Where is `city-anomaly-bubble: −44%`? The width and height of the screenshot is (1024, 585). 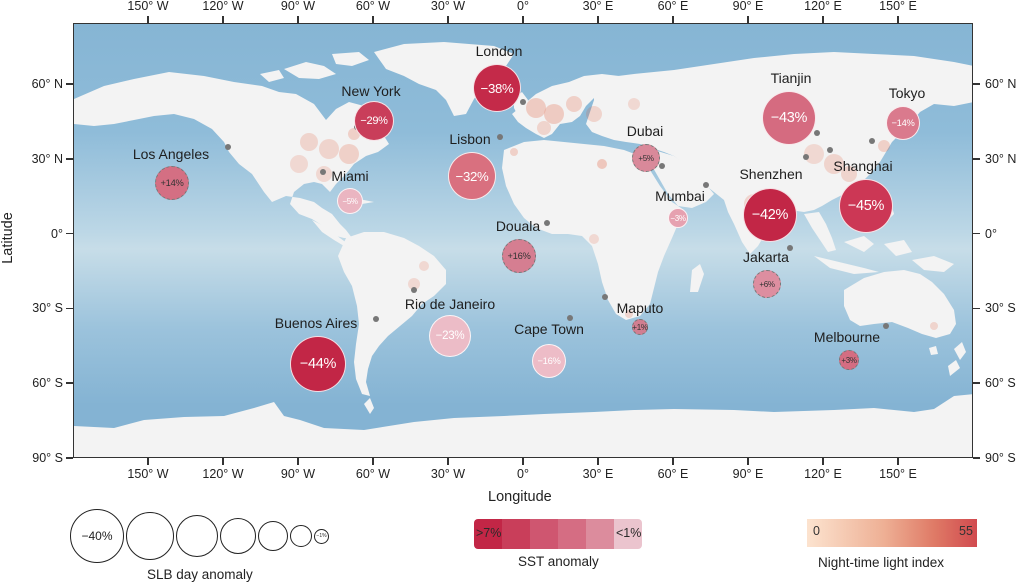
city-anomaly-bubble: −44% is located at coordinates (318, 364).